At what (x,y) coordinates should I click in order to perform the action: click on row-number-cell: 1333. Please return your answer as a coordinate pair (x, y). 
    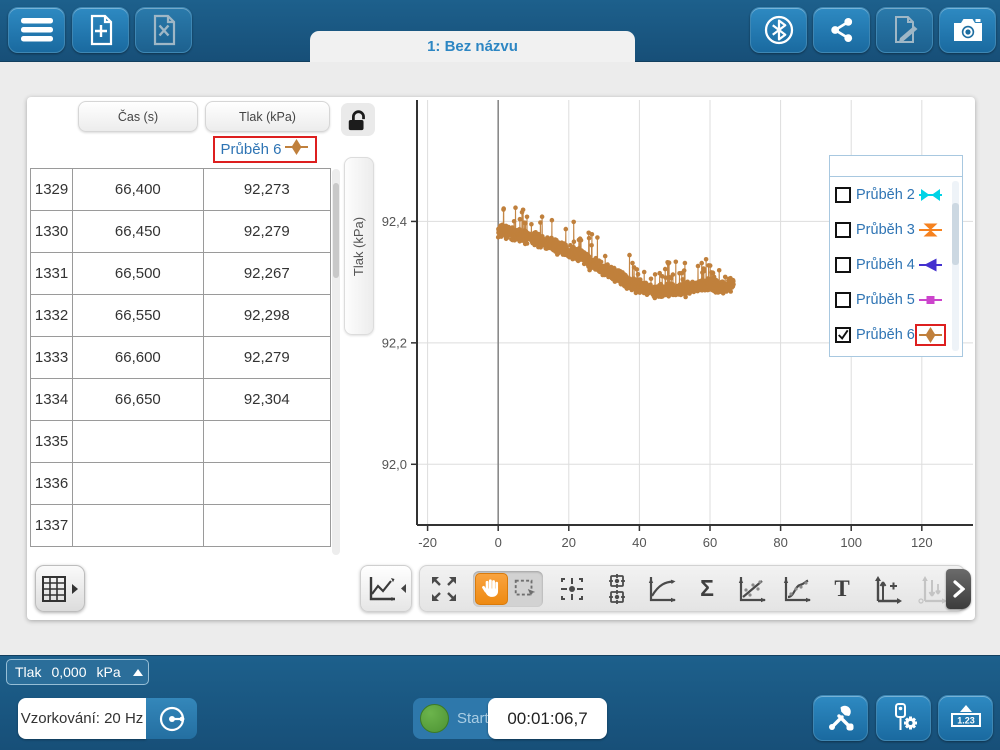
    Looking at the image, I should click on (52, 357).